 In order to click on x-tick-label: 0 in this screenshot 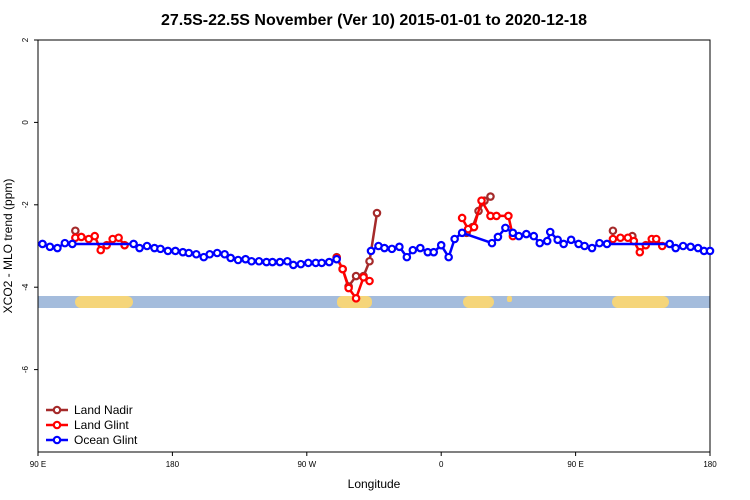, I will do `click(441, 464)`.